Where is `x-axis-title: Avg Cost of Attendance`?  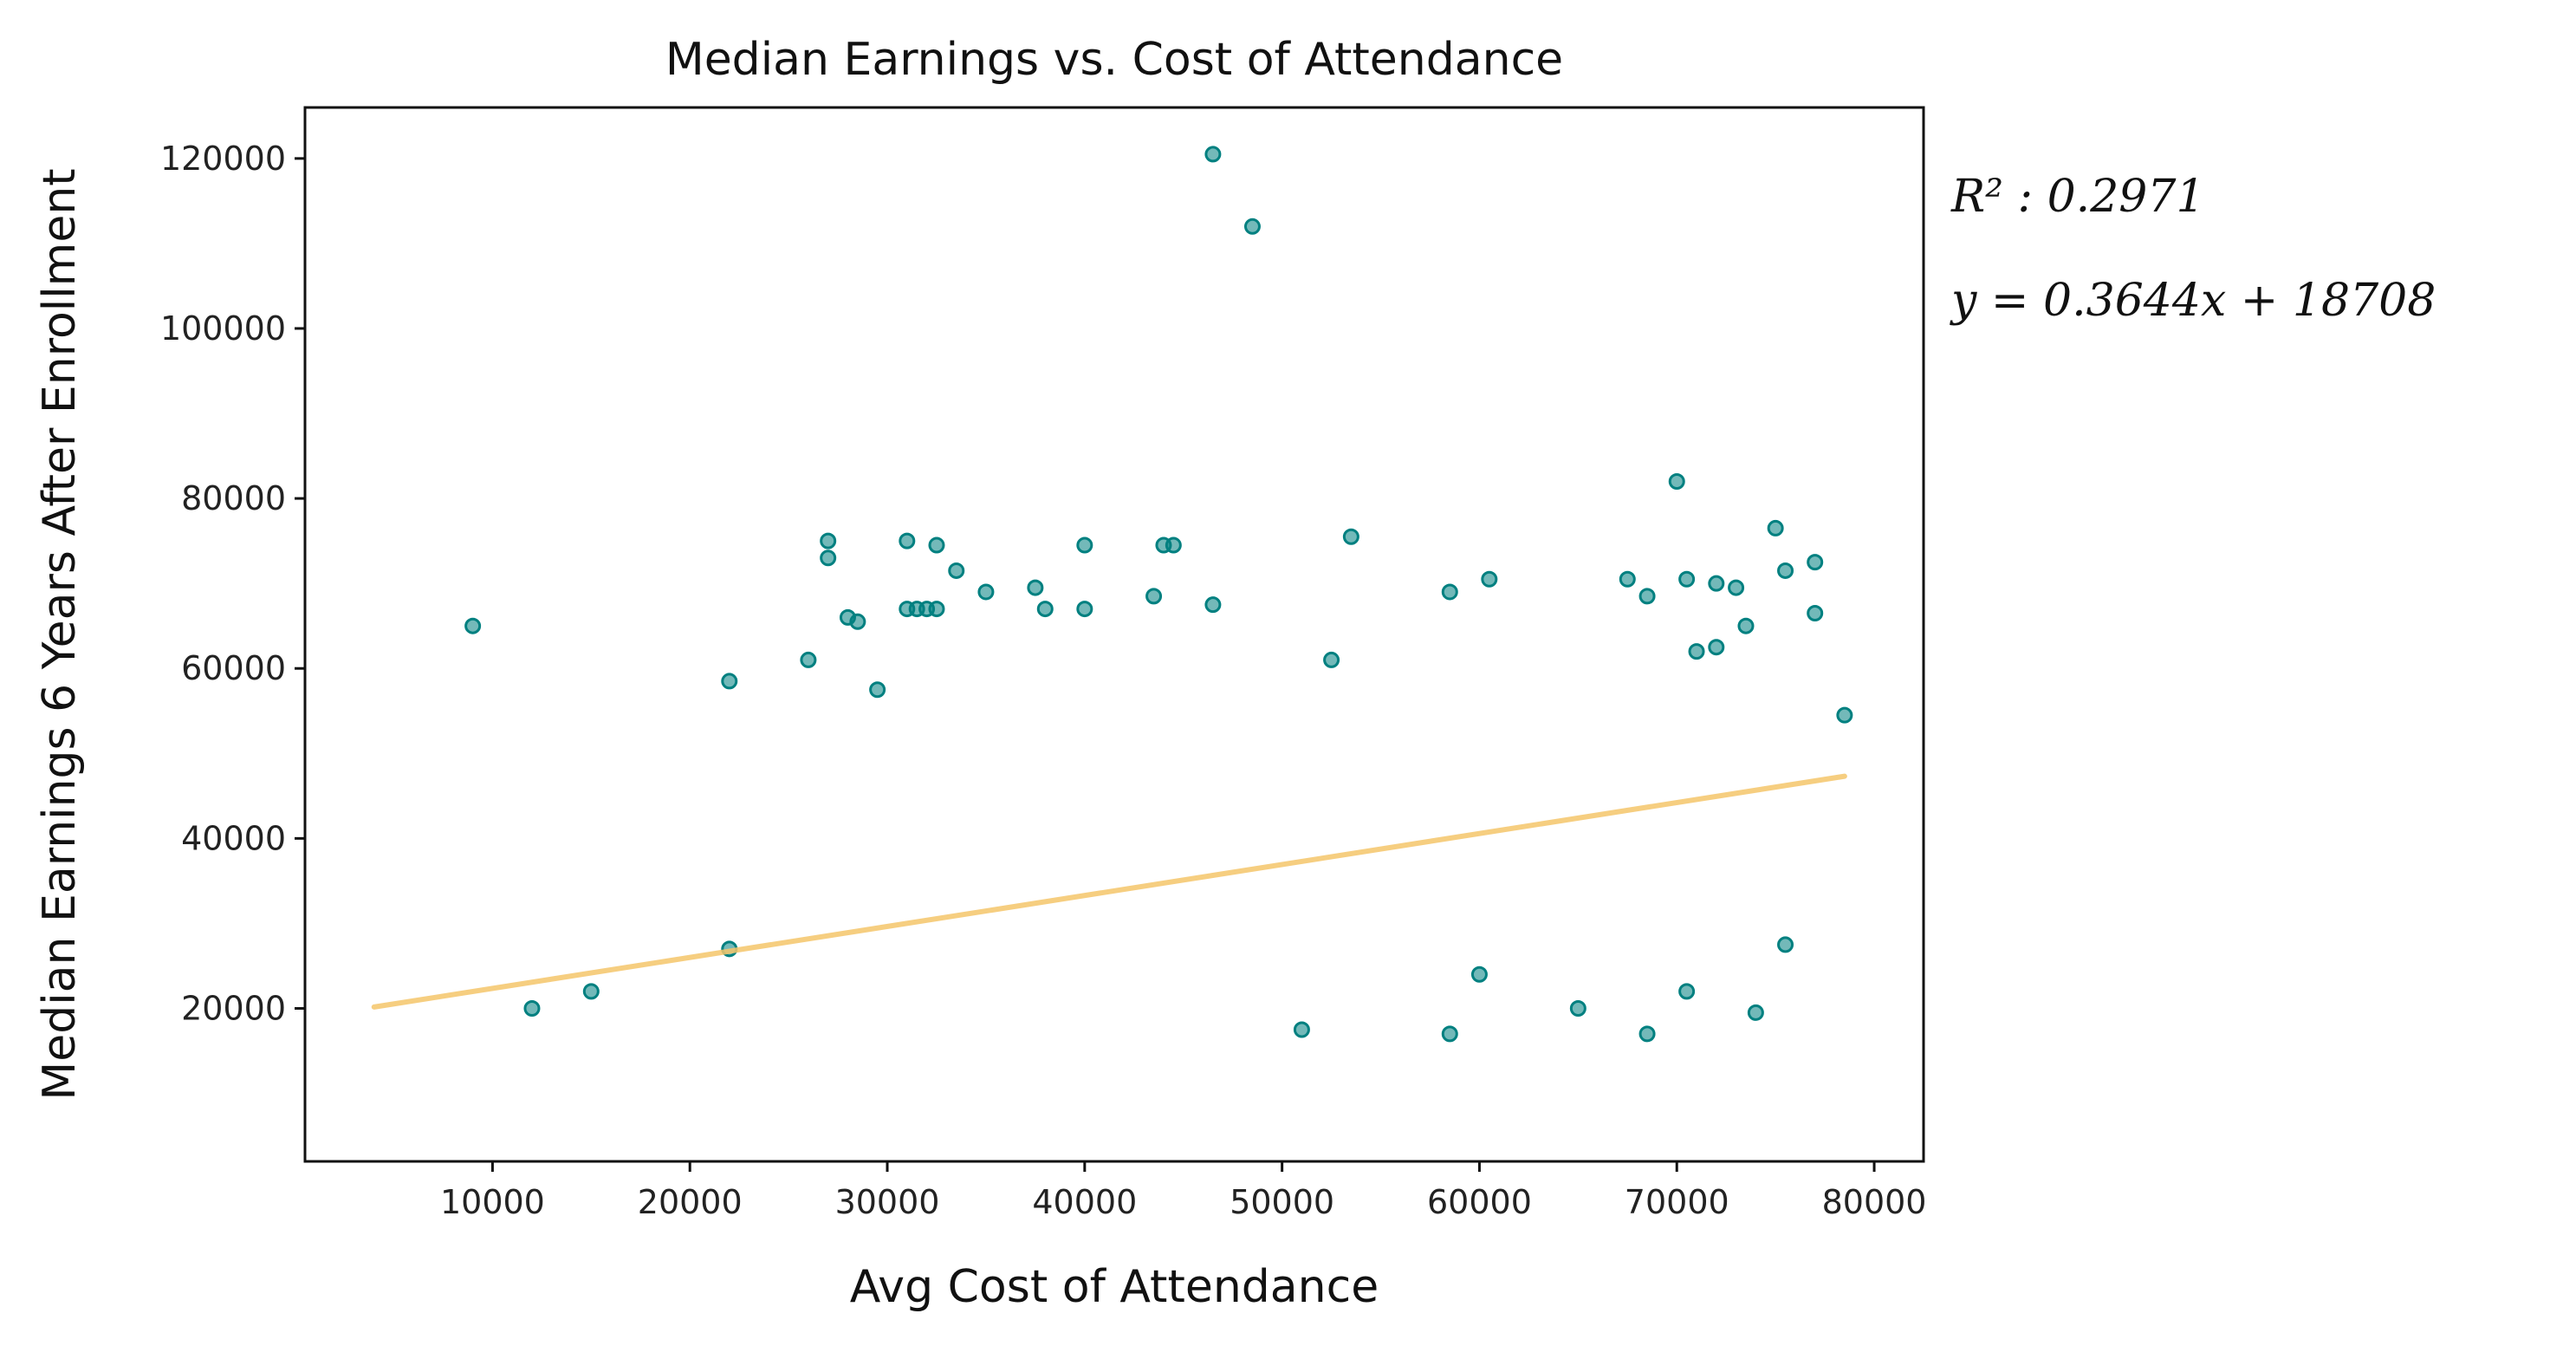 x-axis-title: Avg Cost of Attendance is located at coordinates (1114, 1287).